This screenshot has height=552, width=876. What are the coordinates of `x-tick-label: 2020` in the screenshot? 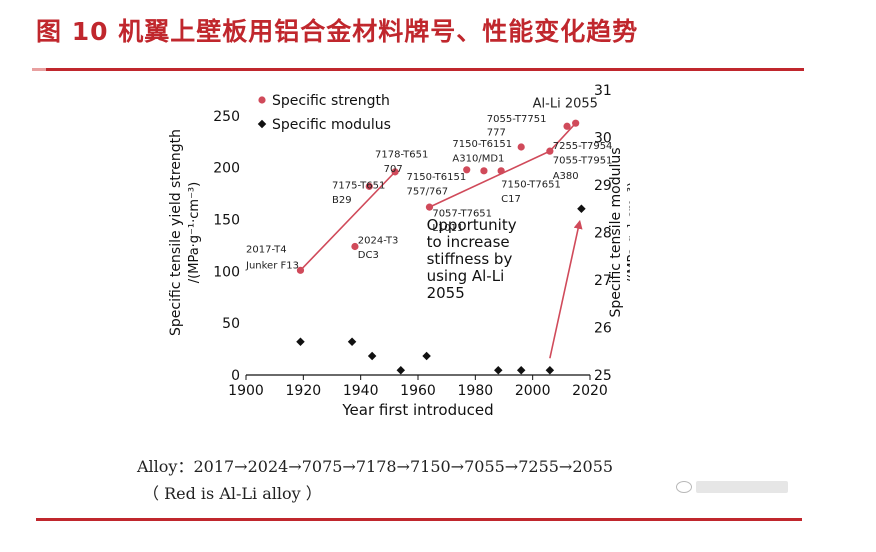 It's located at (590, 391).